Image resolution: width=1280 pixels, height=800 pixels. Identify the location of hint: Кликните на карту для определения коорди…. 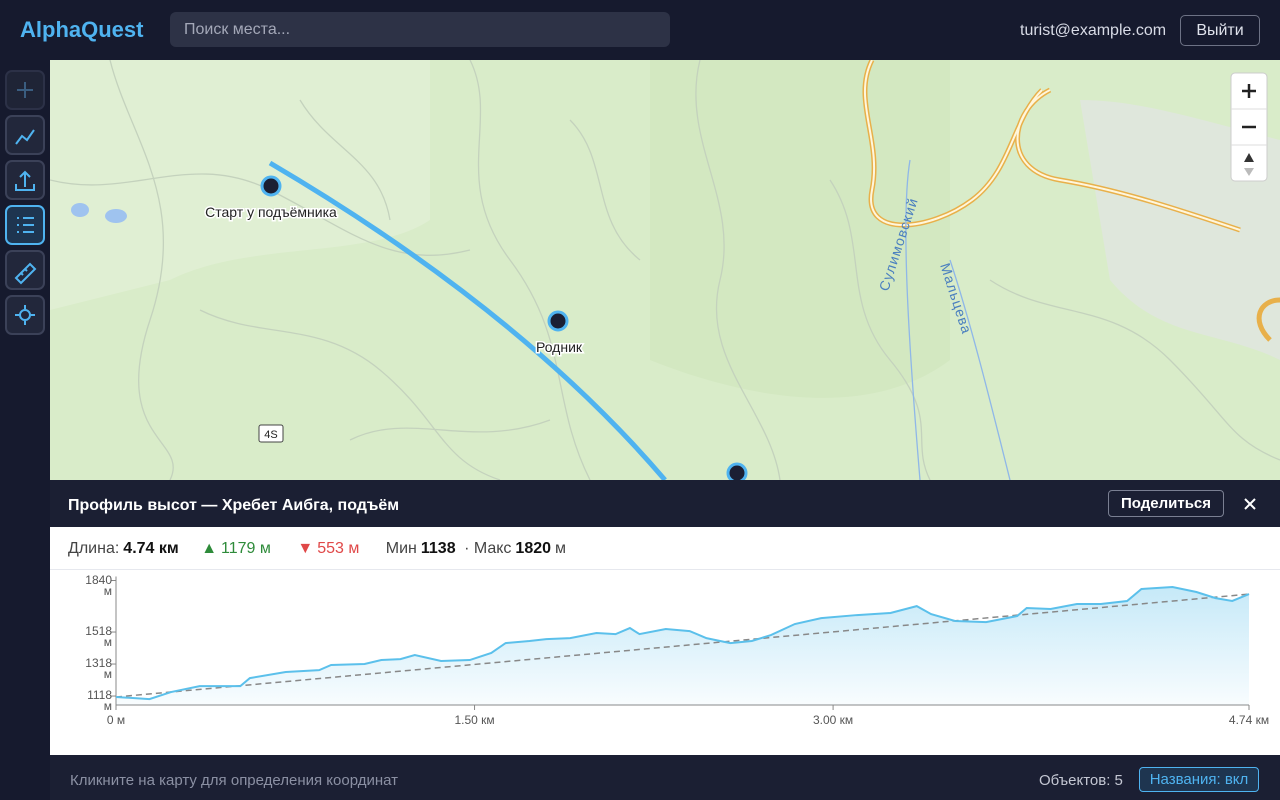
(234, 780).